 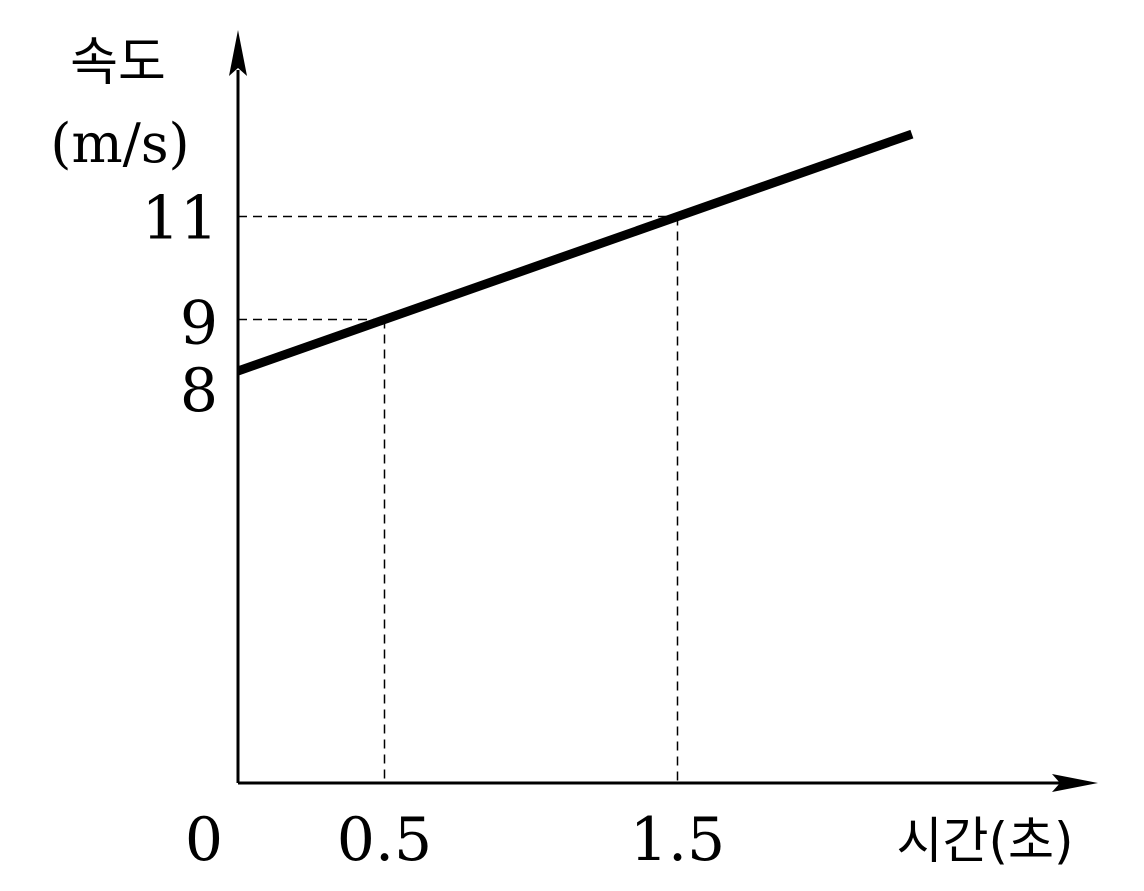 What do you see at coordinates (1075, 783) in the screenshot?
I see `x-axis-arrow-icon` at bounding box center [1075, 783].